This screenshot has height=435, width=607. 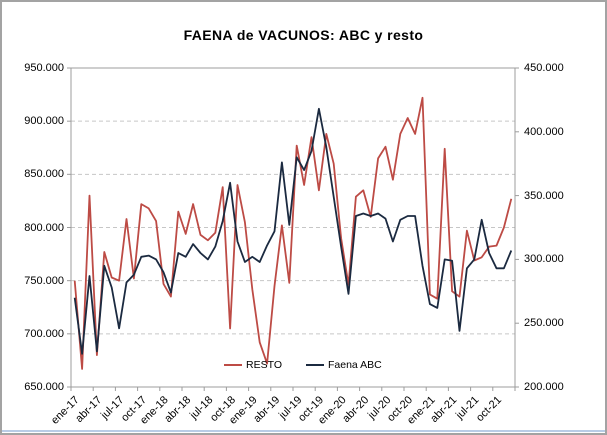 I want to click on legend-item-resto: RESTO, so click(x=253, y=365).